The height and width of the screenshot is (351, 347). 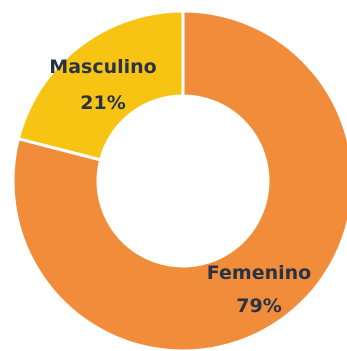 What do you see at coordinates (102, 67) in the screenshot?
I see `slice-label-masculino: Masculino` at bounding box center [102, 67].